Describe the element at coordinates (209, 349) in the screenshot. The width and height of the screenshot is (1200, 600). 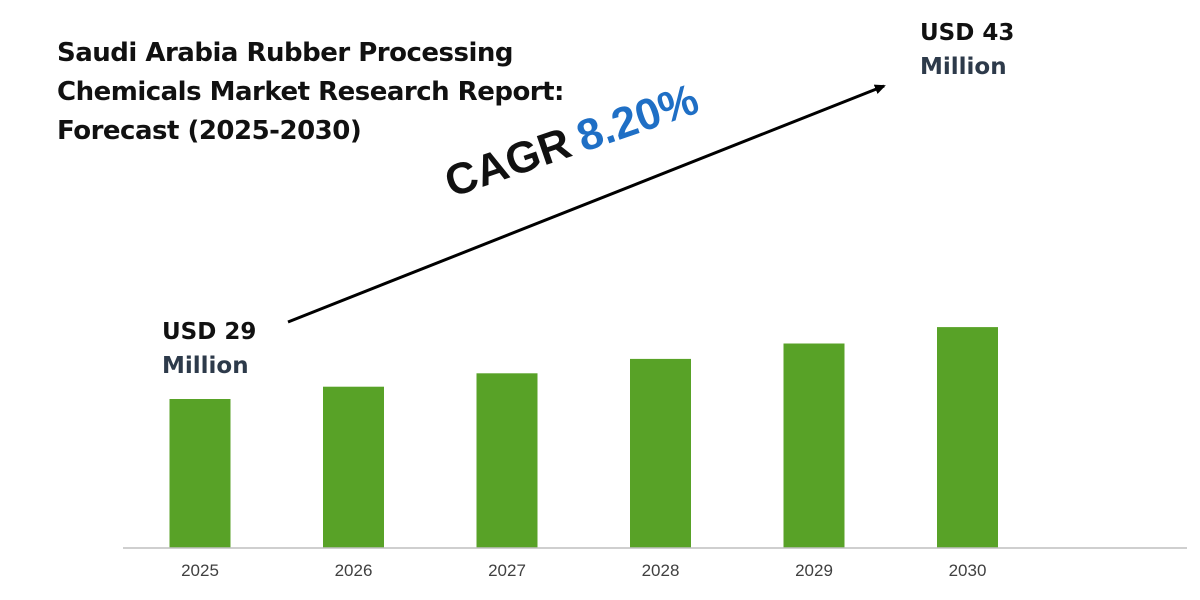
I see `start-value-callout: USD 29 Million` at that location.